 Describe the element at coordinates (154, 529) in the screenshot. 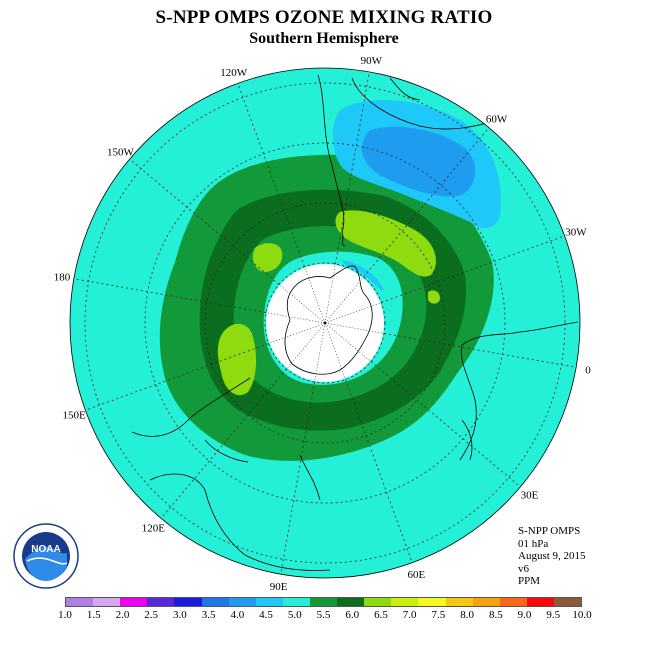

I see `longitude-label: 120E` at that location.